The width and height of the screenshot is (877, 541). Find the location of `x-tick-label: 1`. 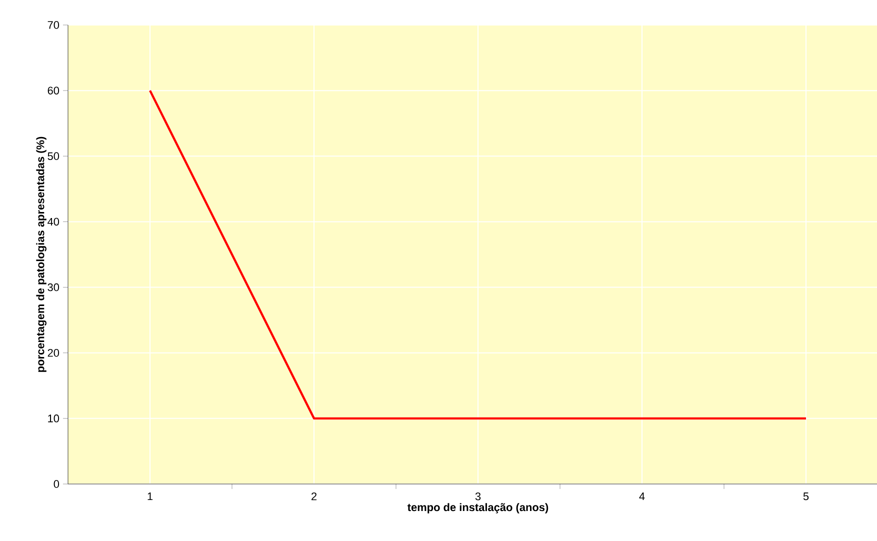

x-tick-label: 1 is located at coordinates (150, 496).